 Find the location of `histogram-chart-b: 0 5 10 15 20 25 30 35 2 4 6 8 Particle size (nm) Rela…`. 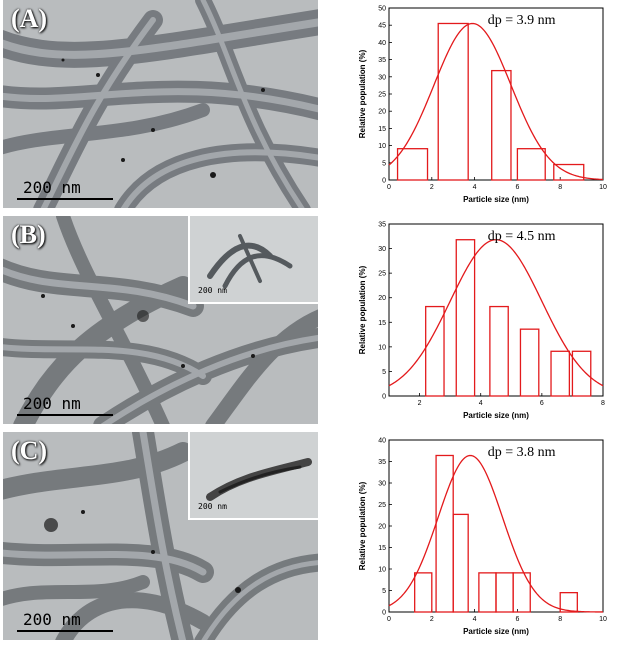

histogram-chart-b: 0 5 10 15 20 25 30 35 2 4 6 8 Particle size (nm) Rela… is located at coordinates (484, 321).